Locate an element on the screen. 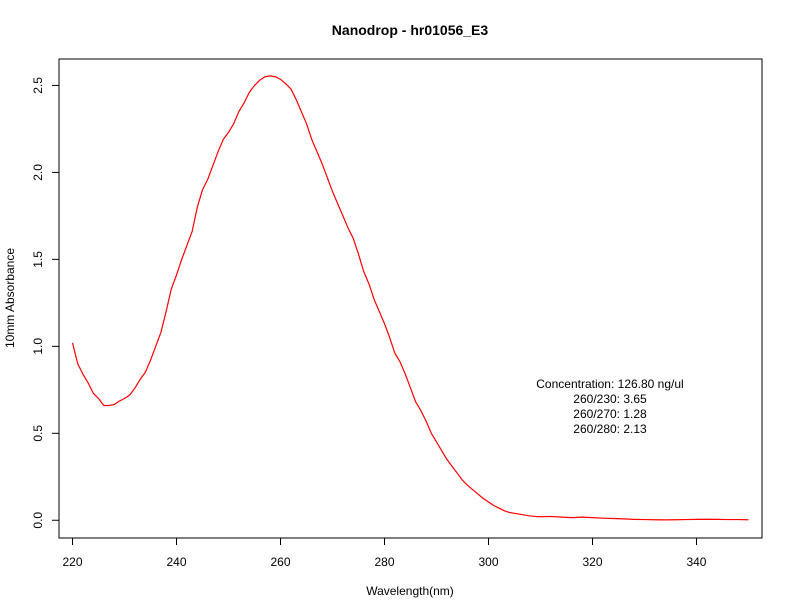 Image resolution: width=792 pixels, height=612 pixels. y-tick-label: 0.0 is located at coordinates (38, 520).